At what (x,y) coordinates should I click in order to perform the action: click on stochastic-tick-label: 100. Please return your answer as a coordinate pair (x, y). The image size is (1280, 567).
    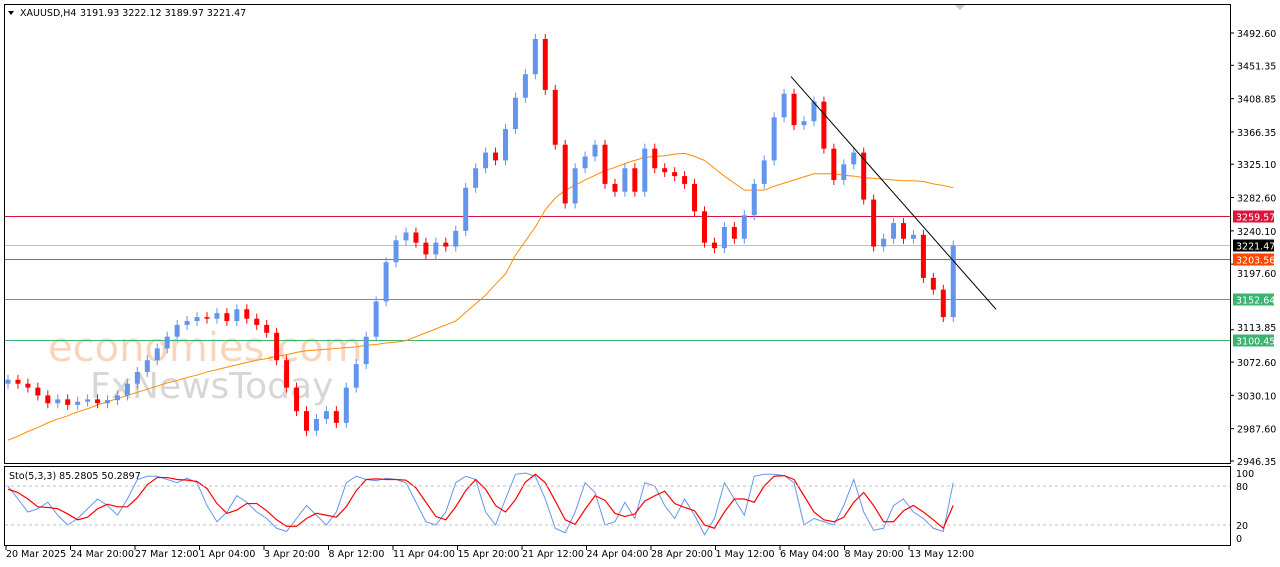
    Looking at the image, I should click on (1245, 474).